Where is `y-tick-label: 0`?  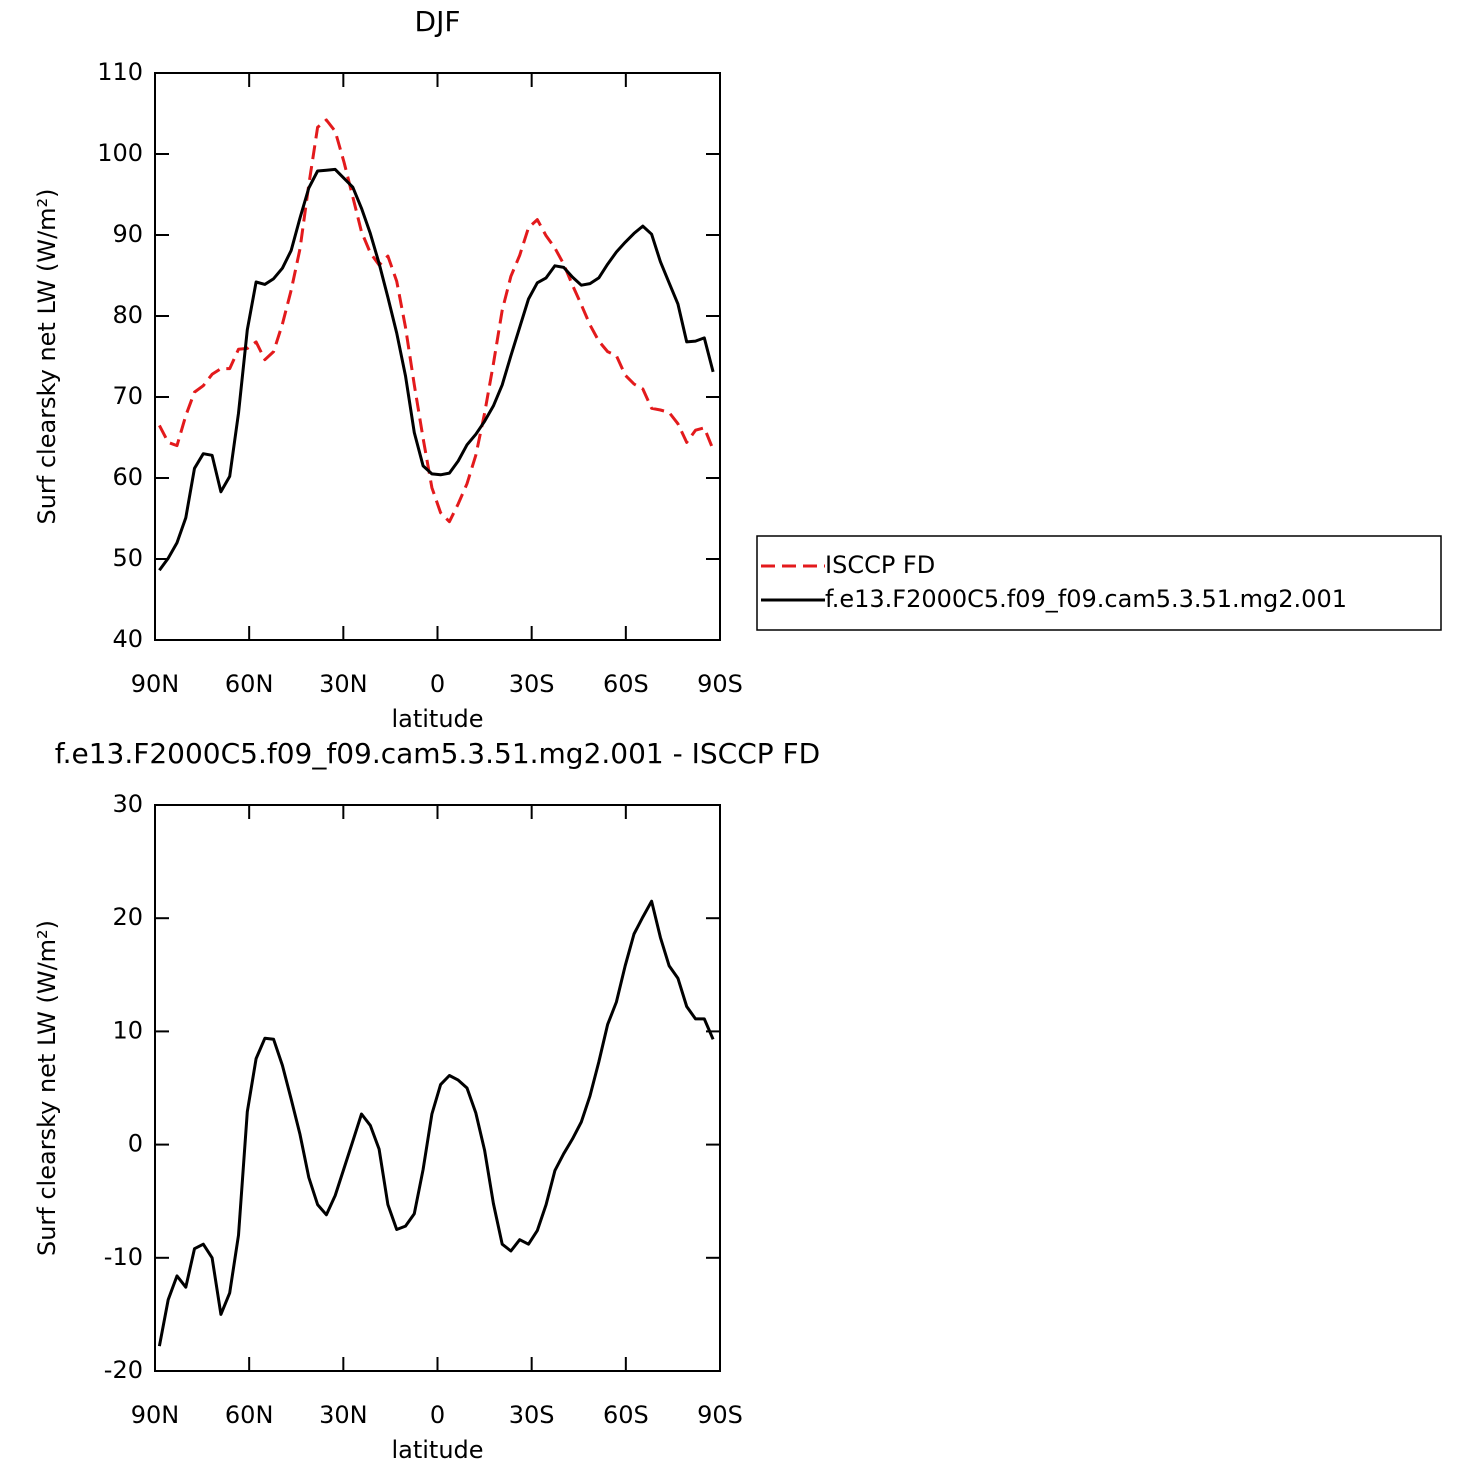
y-tick-label: 0 is located at coordinates (135, 1144).